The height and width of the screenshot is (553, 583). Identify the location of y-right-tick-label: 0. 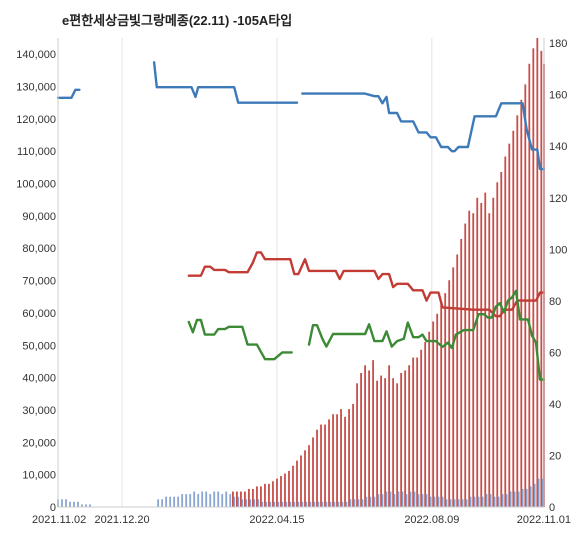
(552, 508).